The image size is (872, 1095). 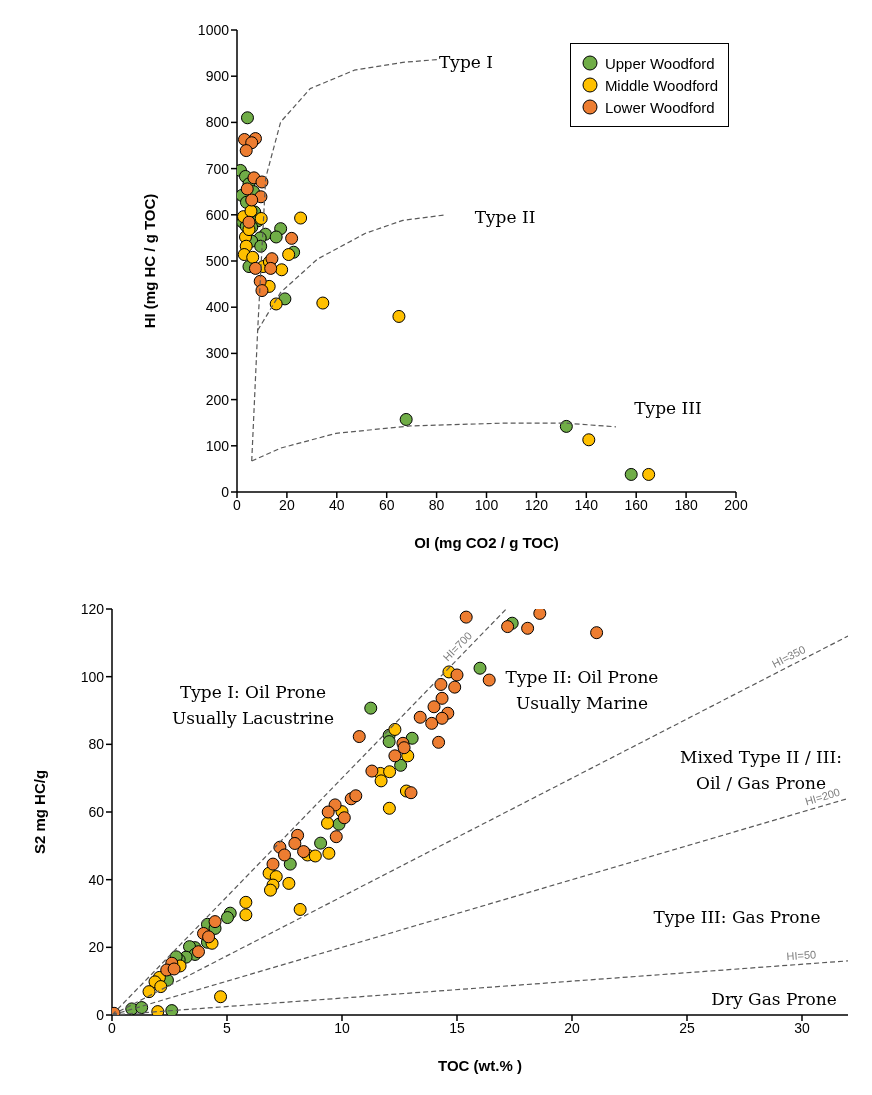 What do you see at coordinates (217, 76) in the screenshot?
I see `y-tick-label: 900` at bounding box center [217, 76].